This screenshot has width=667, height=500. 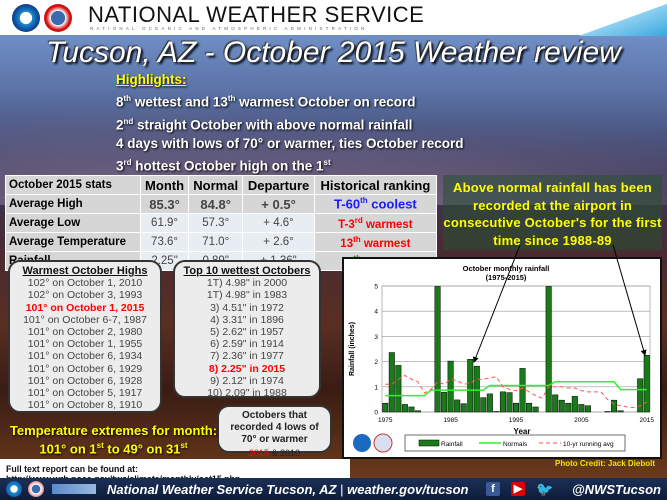 What do you see at coordinates (85, 271) in the screenshot?
I see `warmest-heading: Warmest October Highs` at bounding box center [85, 271].